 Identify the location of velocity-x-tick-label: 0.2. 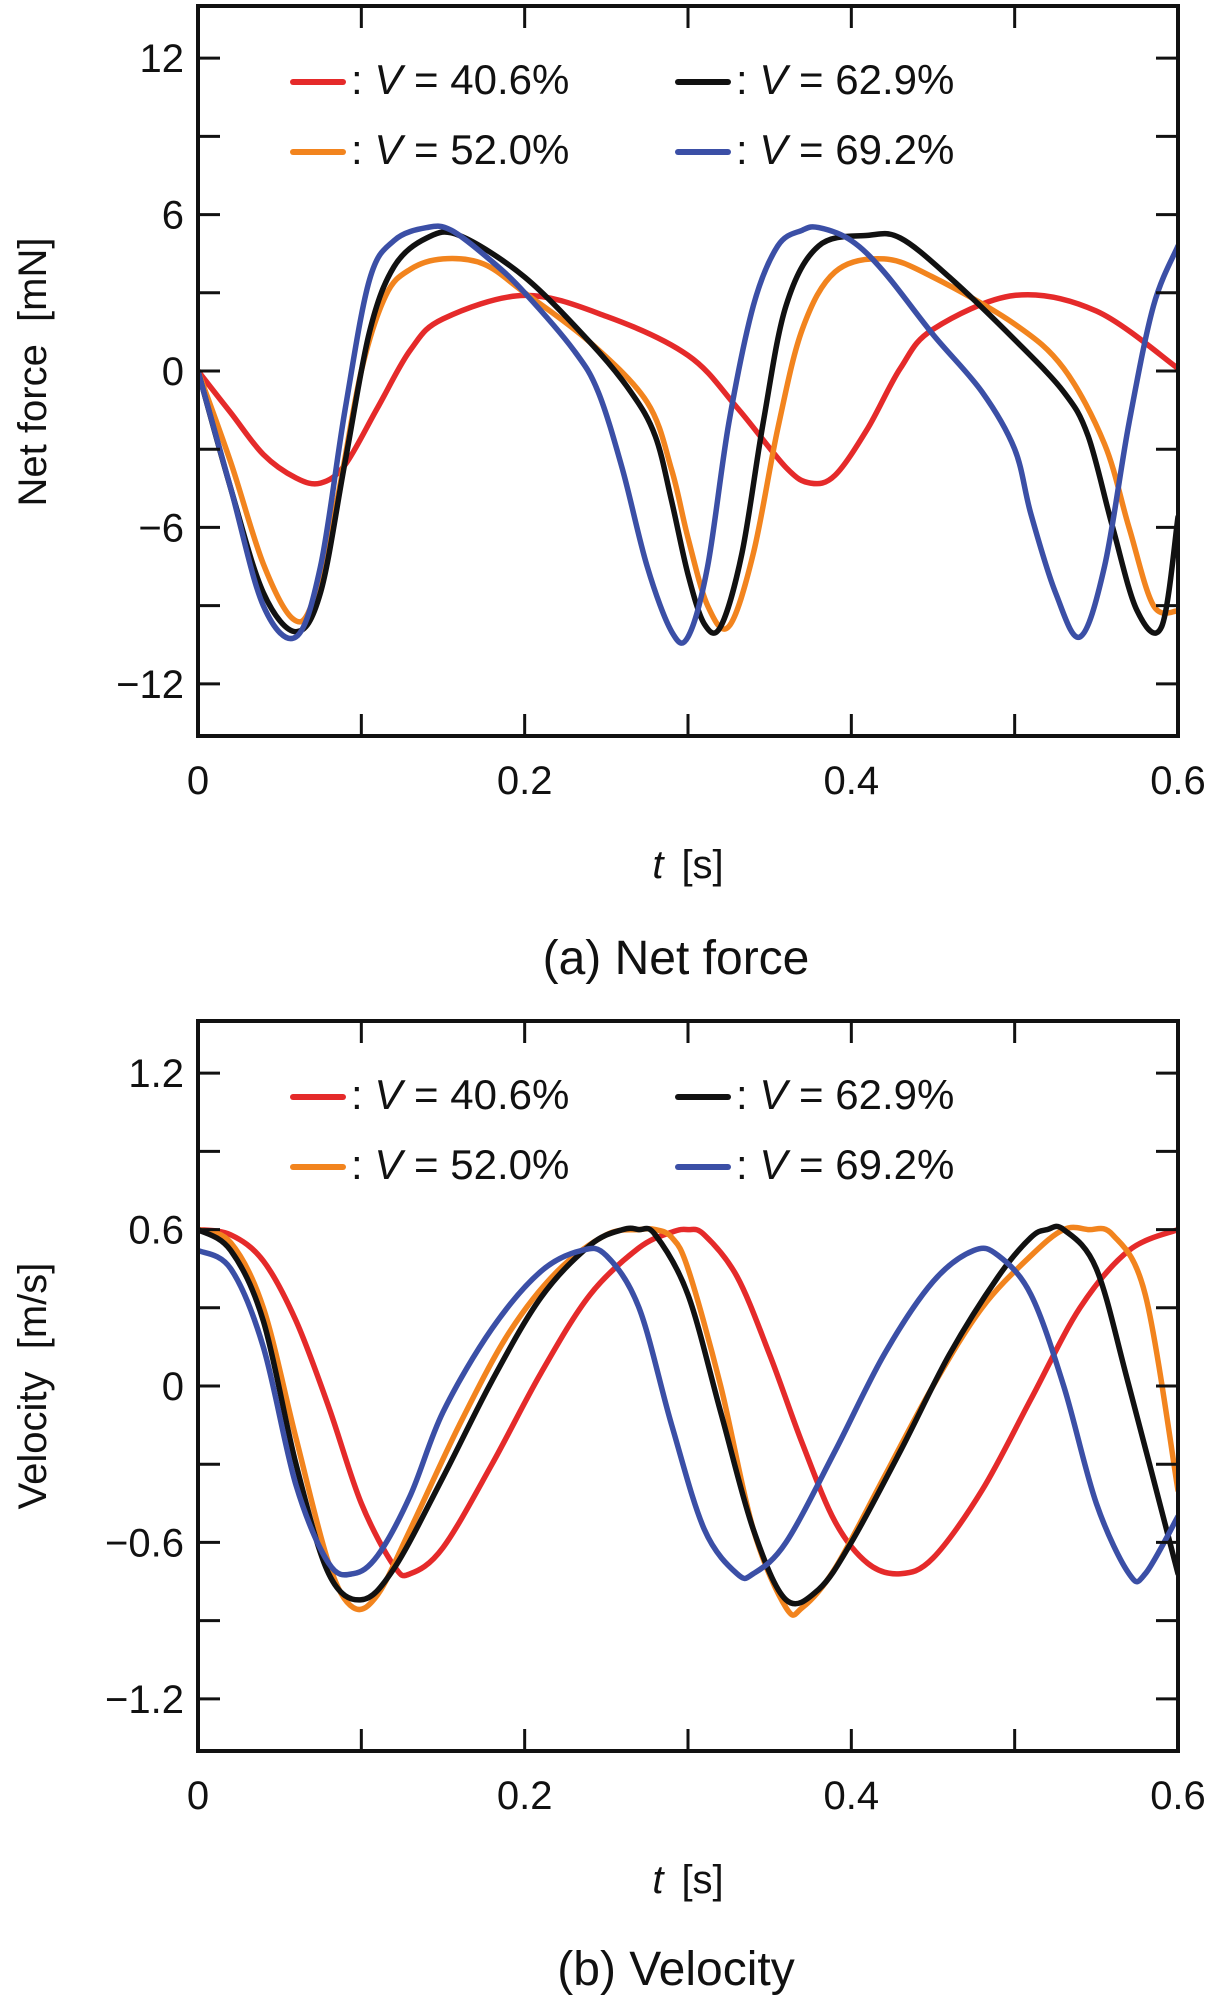
(525, 1796).